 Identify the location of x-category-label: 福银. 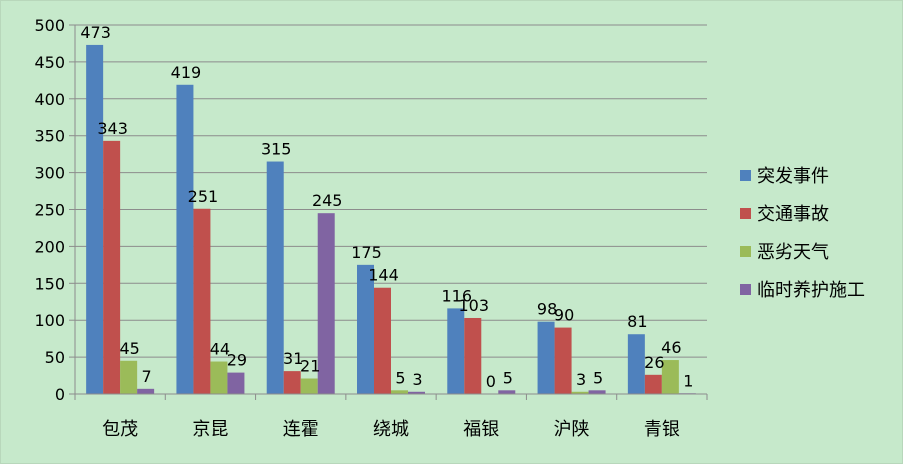
(481, 429).